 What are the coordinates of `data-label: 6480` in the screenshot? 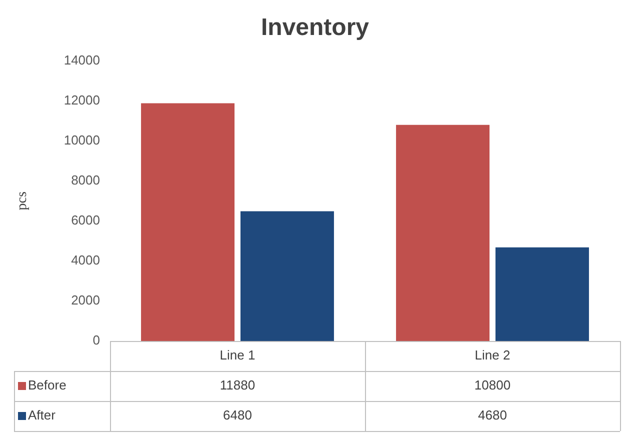 It's located at (237, 415).